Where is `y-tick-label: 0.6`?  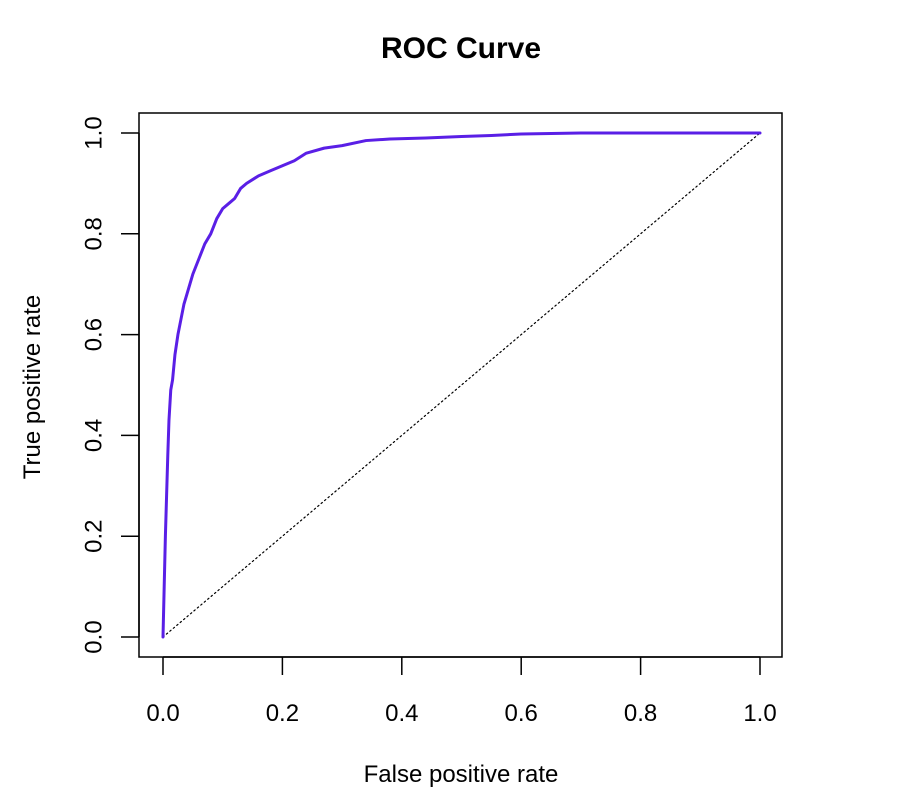 y-tick-label: 0.6 is located at coordinates (94, 334).